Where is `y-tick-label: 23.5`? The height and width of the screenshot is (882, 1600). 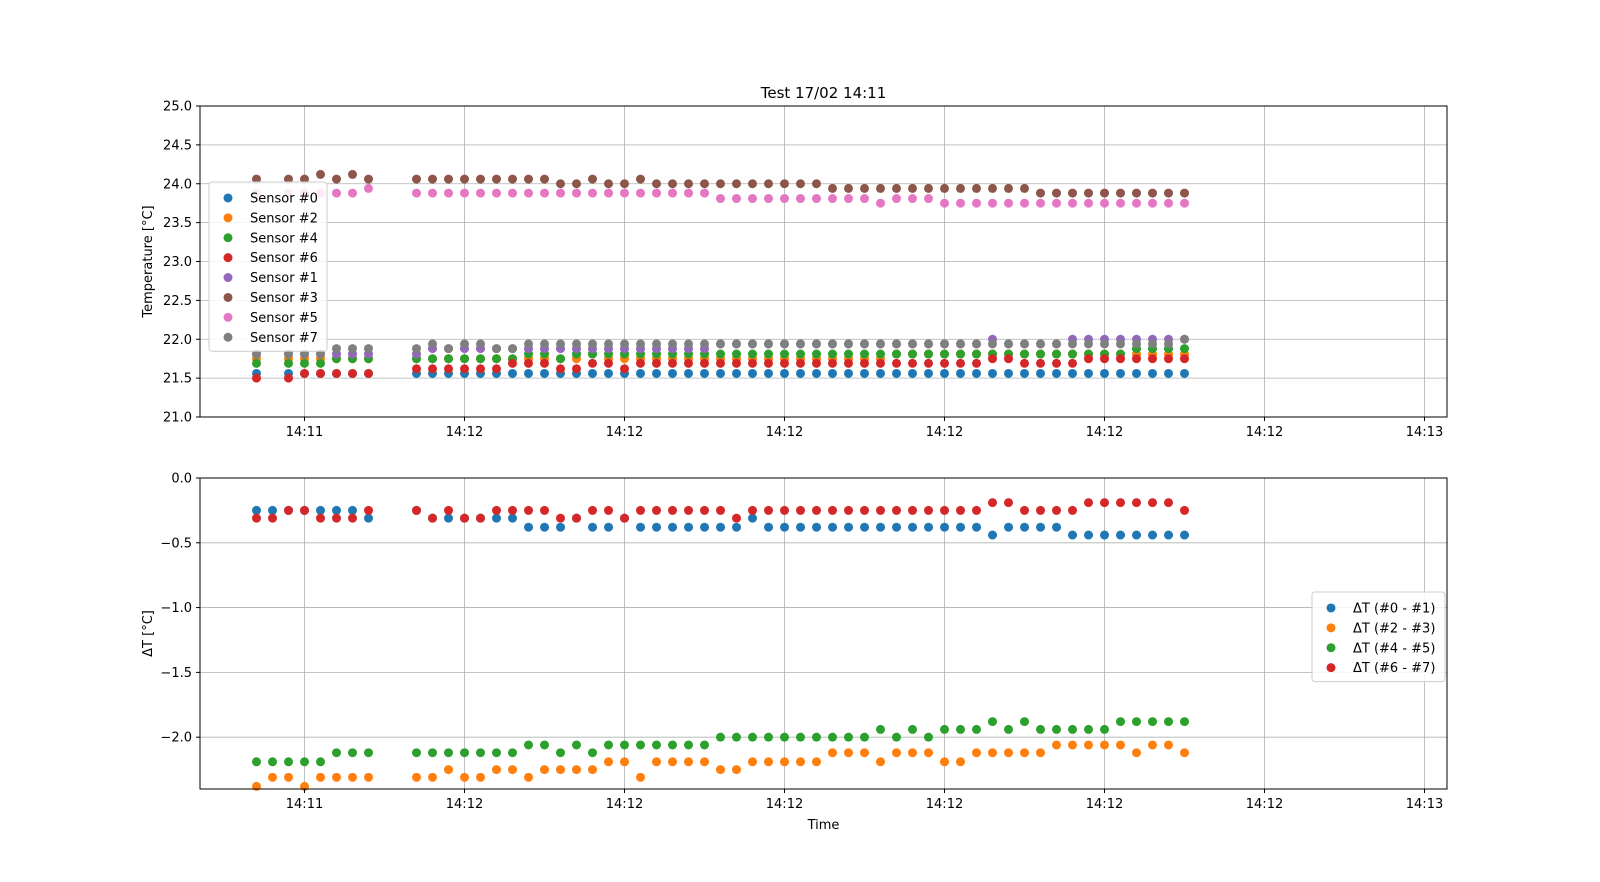 y-tick-label: 23.5 is located at coordinates (177, 223).